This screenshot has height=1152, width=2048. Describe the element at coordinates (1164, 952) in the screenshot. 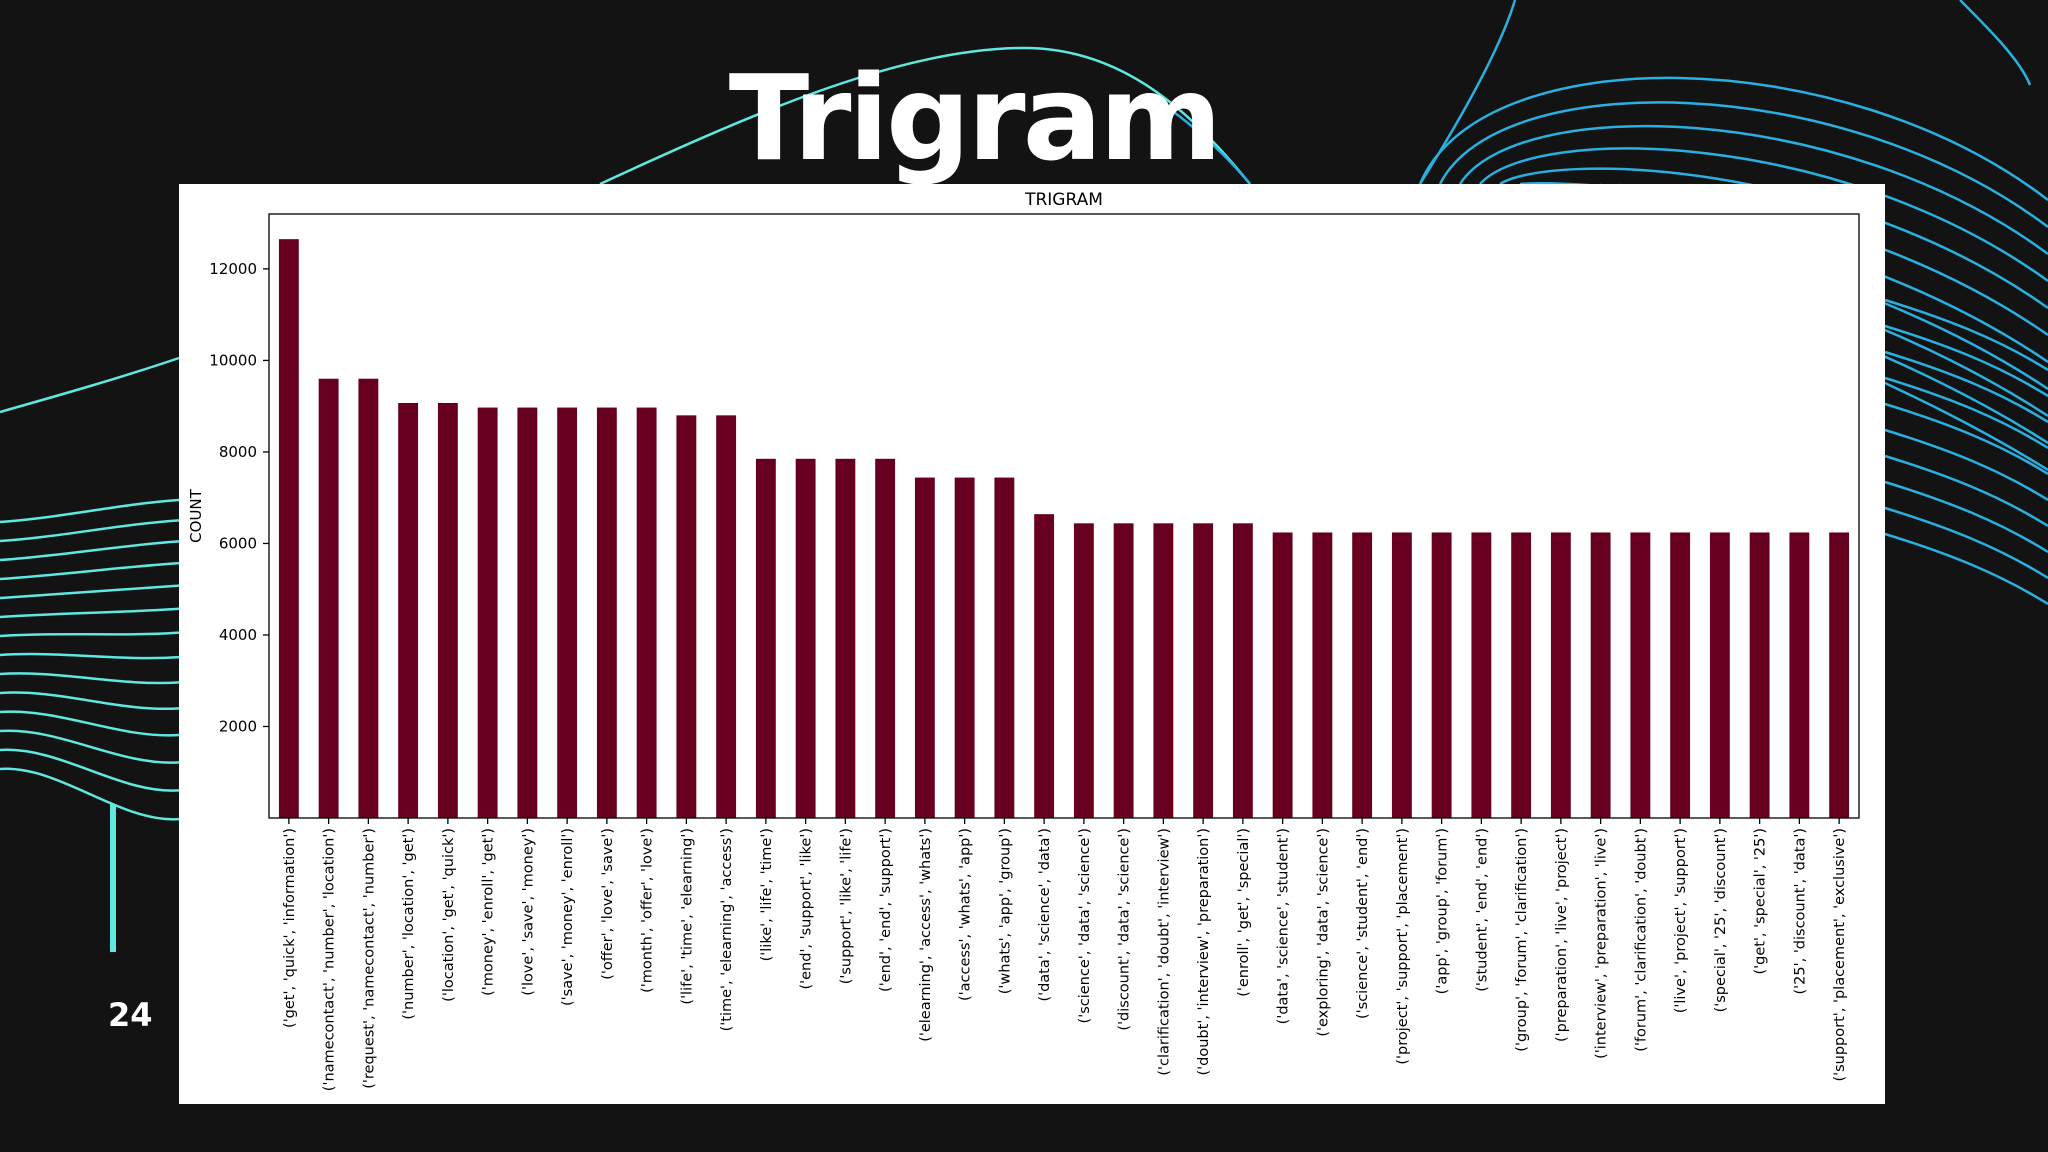

I see `x-tick-label: ('clarification', 'doubt', 'interview')` at that location.